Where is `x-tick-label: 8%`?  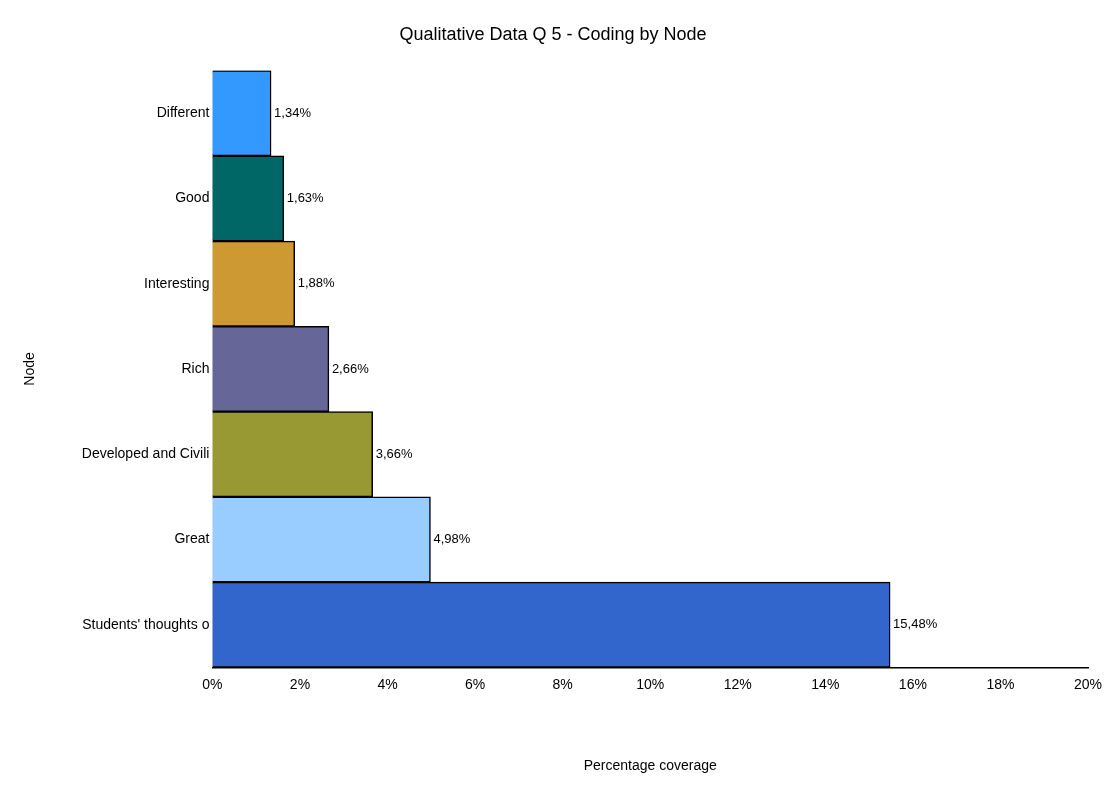 x-tick-label: 8% is located at coordinates (562, 683).